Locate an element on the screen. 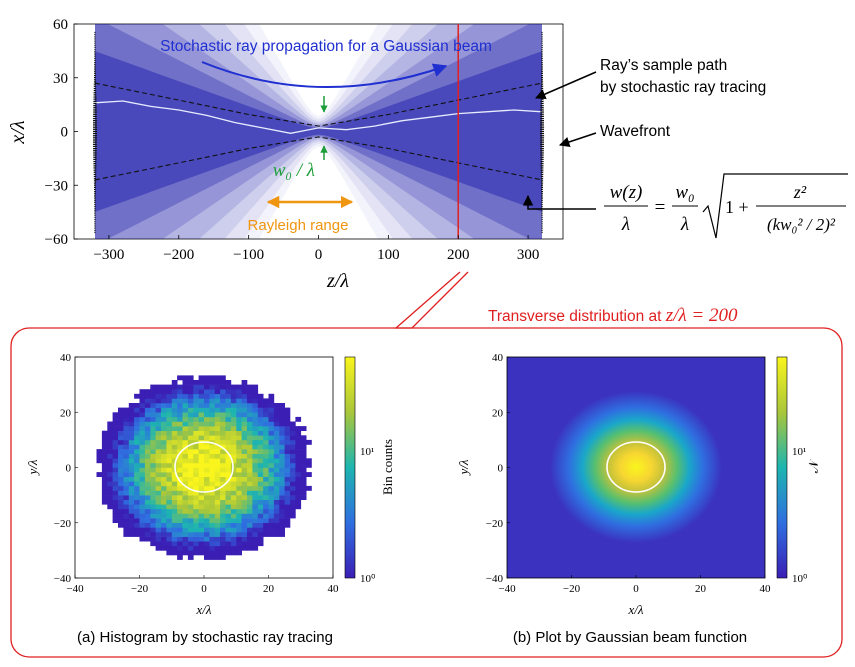 This screenshot has height=667, width=855. caption-a: (a) Histogram by stochastic ray tracing is located at coordinates (205, 637).